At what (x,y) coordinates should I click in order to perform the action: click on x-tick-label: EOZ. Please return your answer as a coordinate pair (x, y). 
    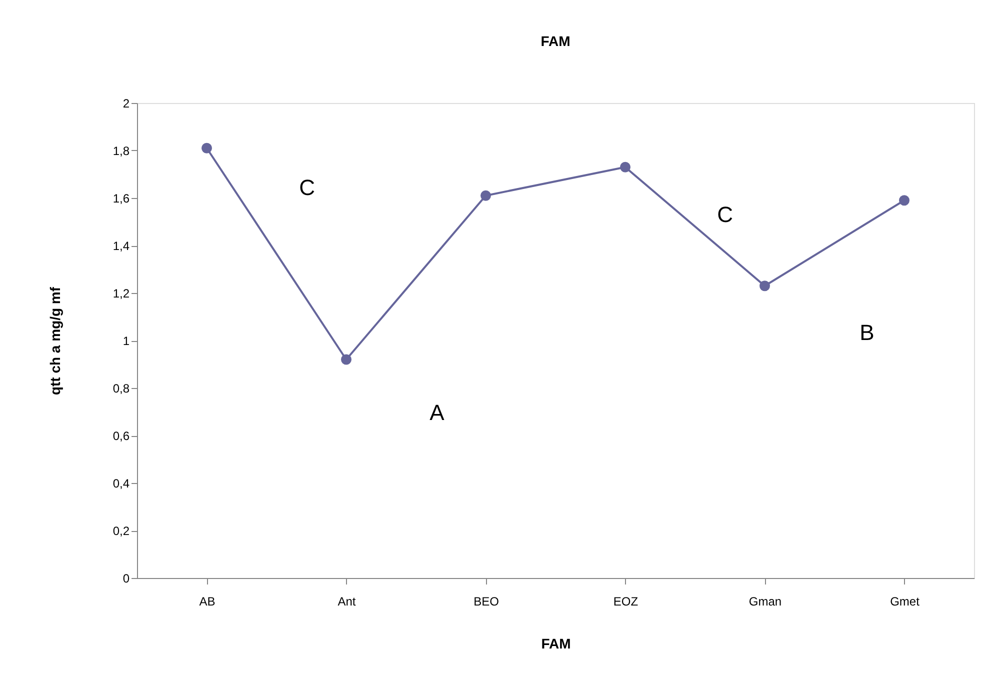
    Looking at the image, I should click on (625, 601).